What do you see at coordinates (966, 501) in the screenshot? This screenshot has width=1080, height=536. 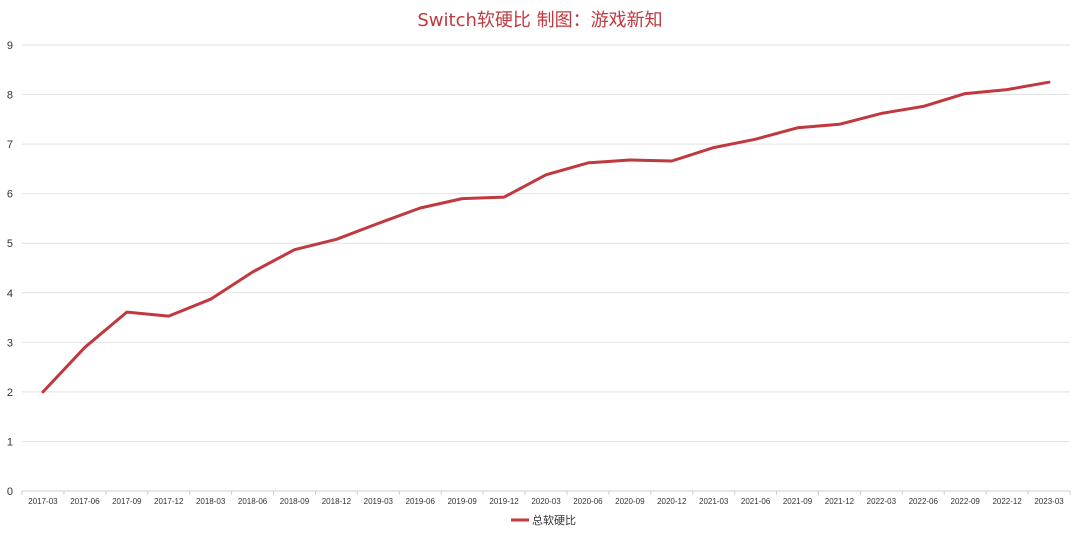 I see `x-tick-label-2022-09: 2022-09` at bounding box center [966, 501].